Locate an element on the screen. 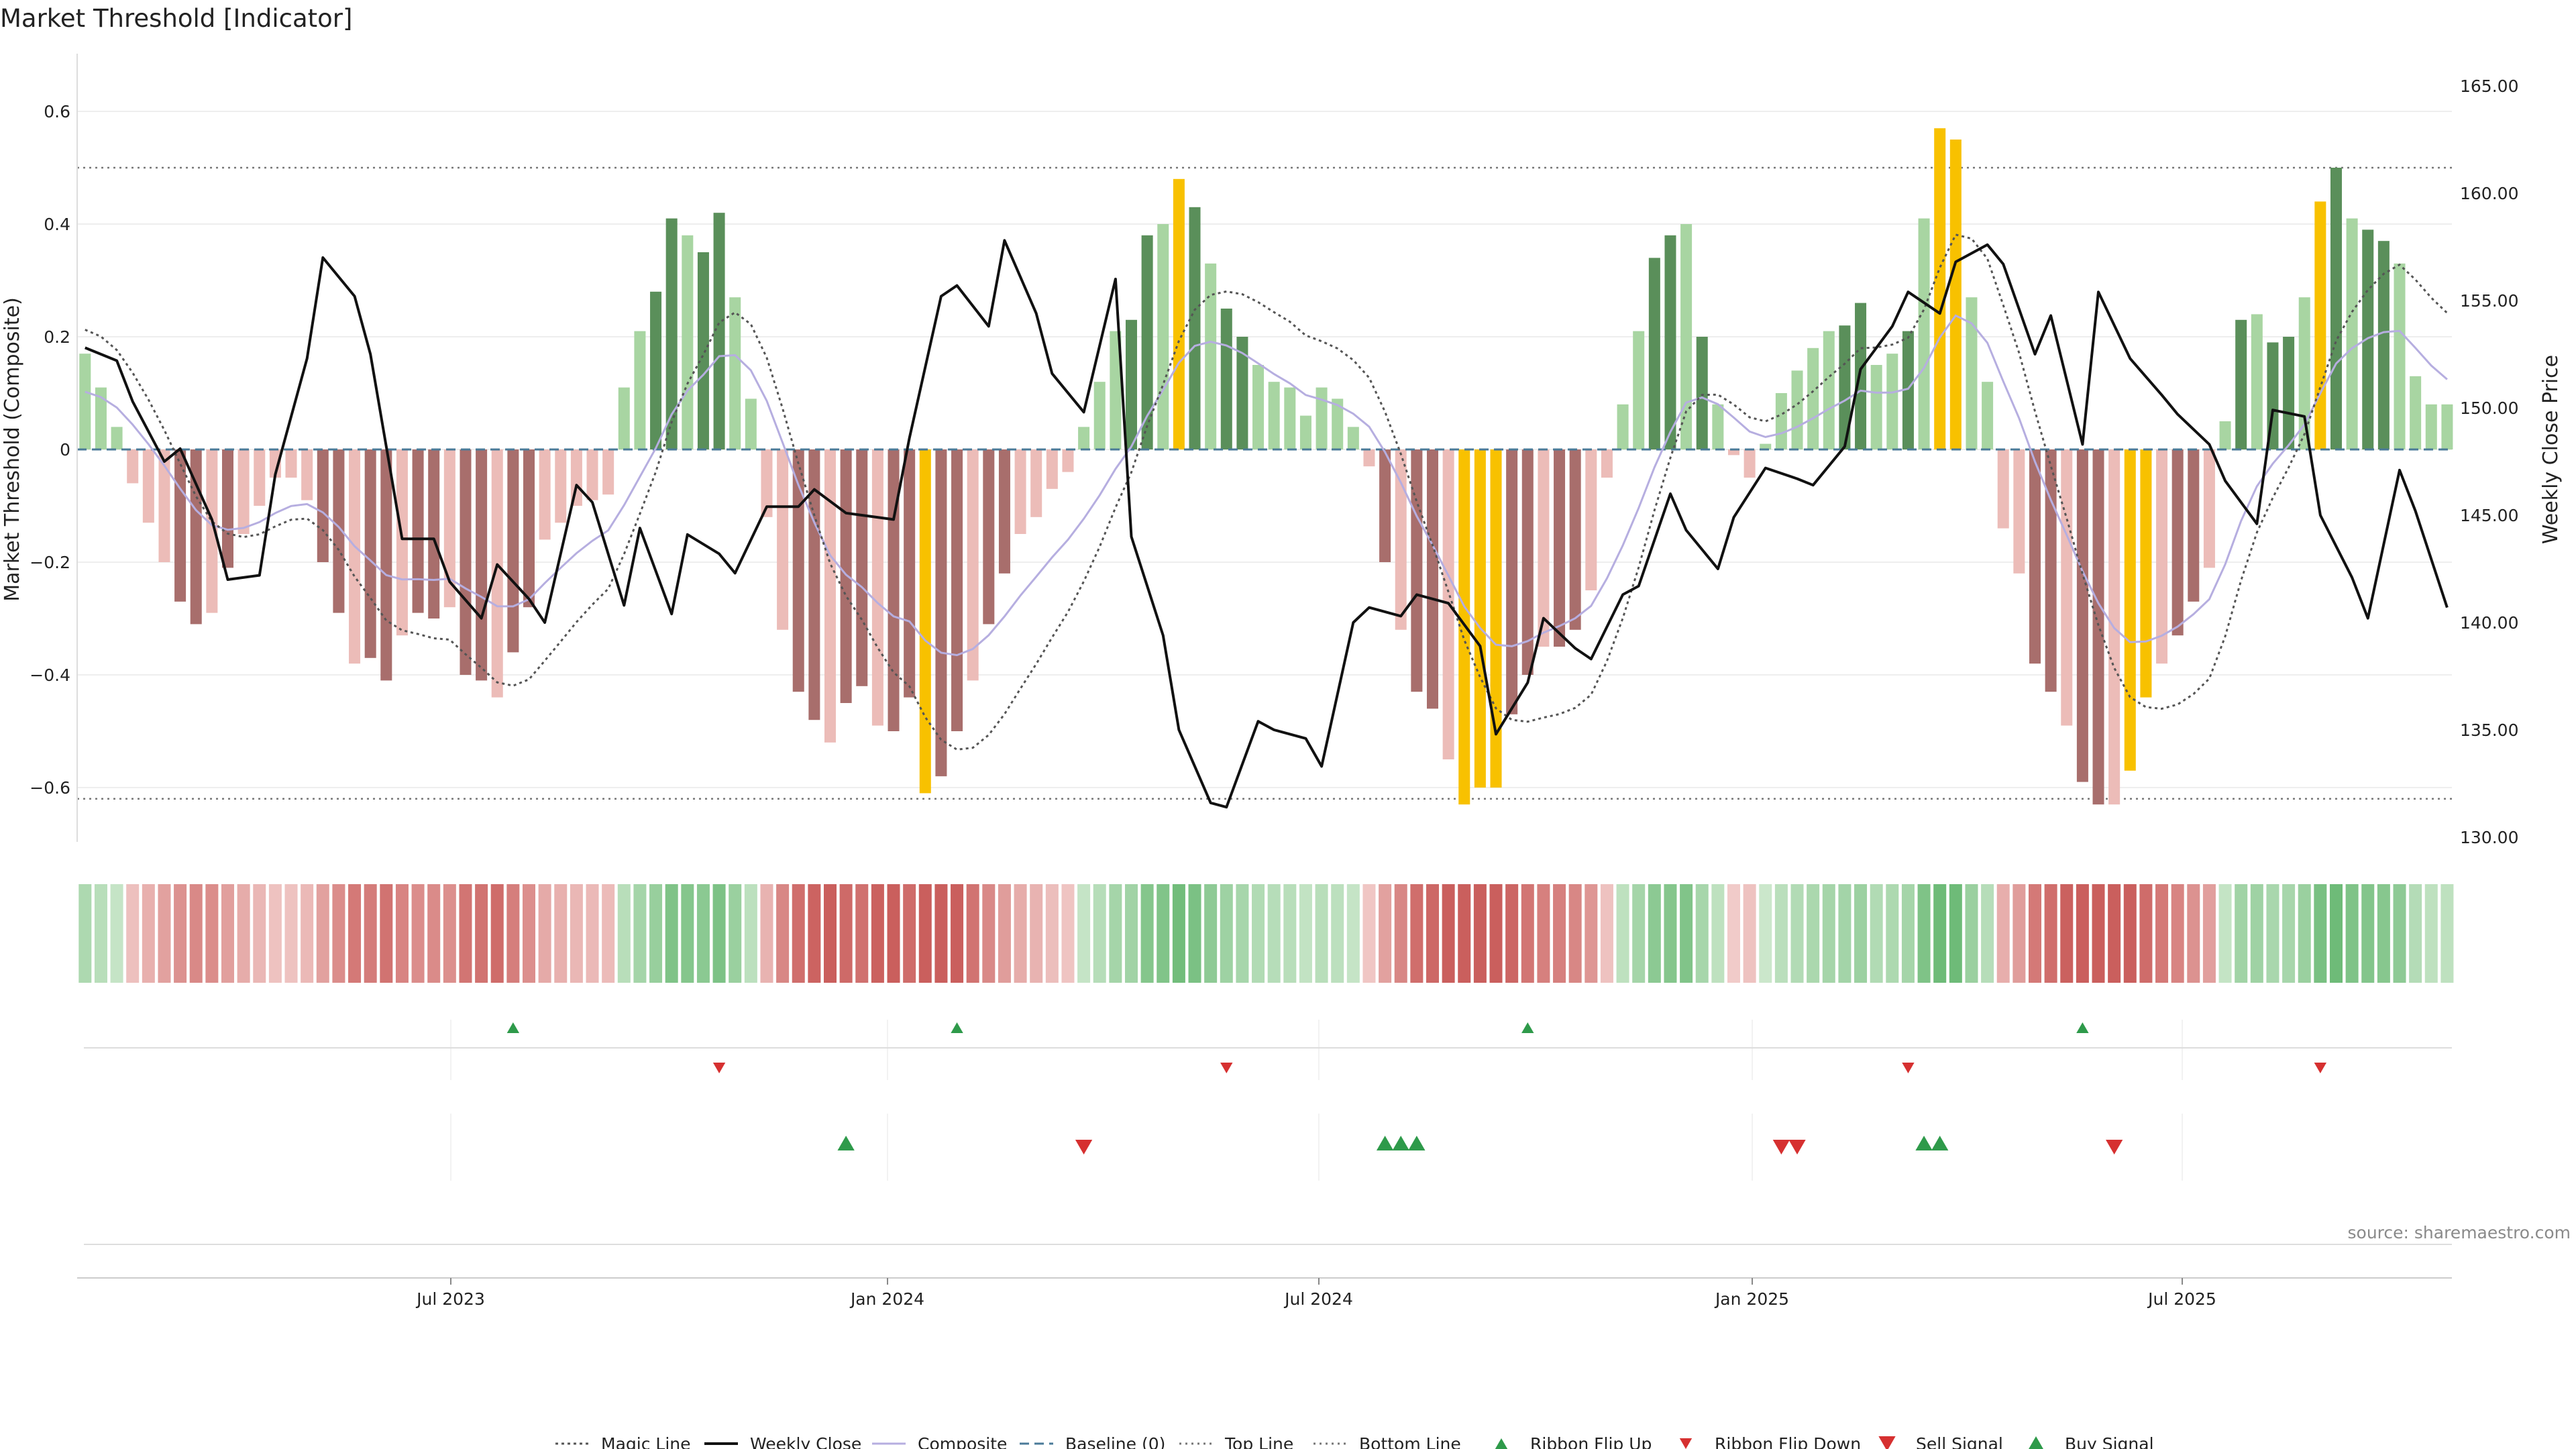 The height and width of the screenshot is (1449, 2576). right-tick-label: 165.00 is located at coordinates (2489, 86).